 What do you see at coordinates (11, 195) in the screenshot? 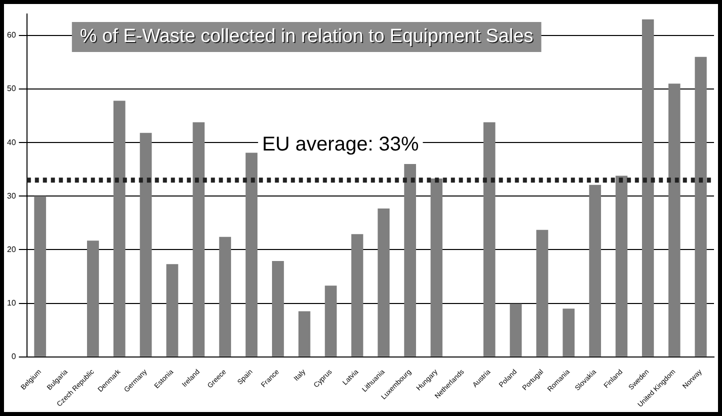
I see `y-tick-label: 30` at bounding box center [11, 195].